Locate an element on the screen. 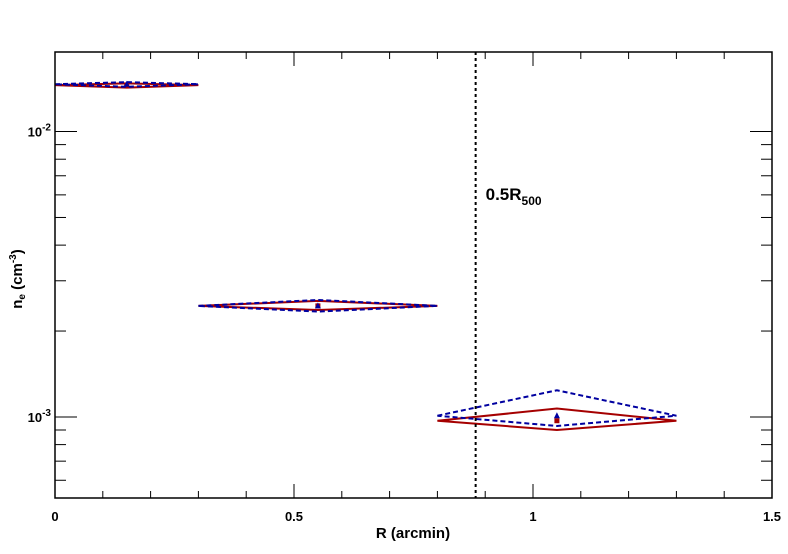 The height and width of the screenshot is (554, 788). y-tick-label: 10⁻² is located at coordinates (40, 131).